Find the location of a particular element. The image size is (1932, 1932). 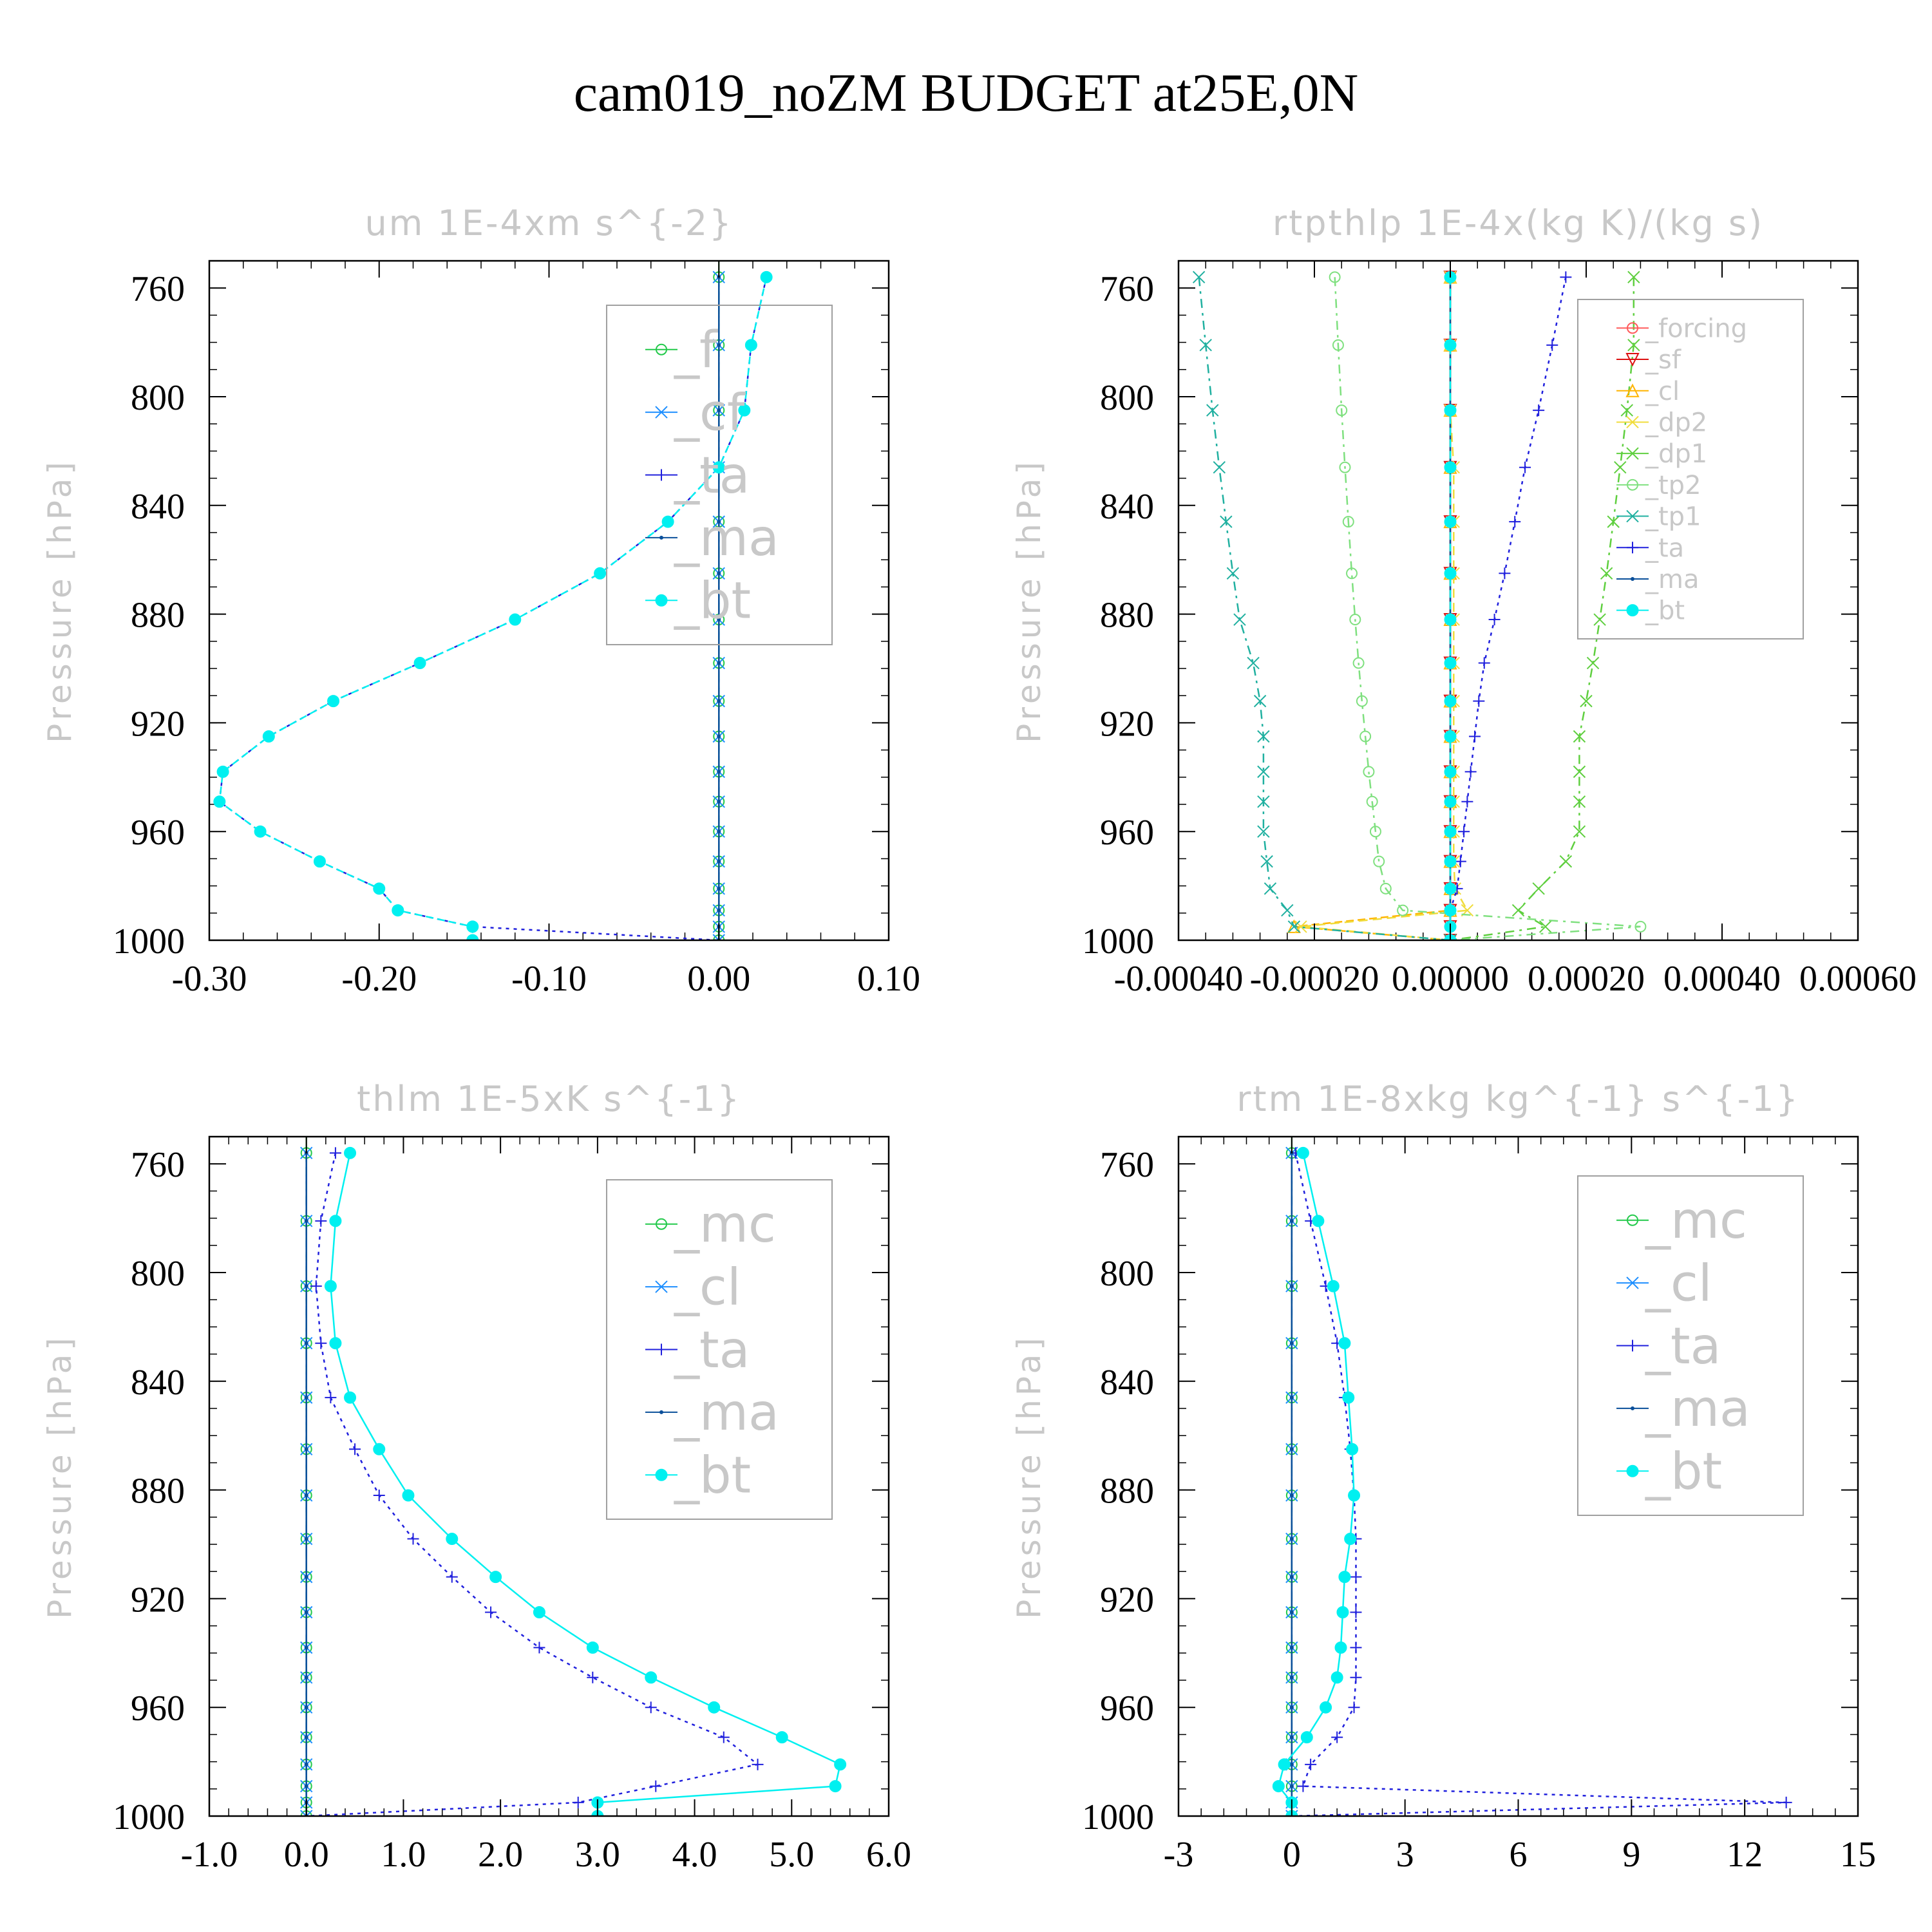

legend-marker-cl_cs is located at coordinates (1632, 1283).